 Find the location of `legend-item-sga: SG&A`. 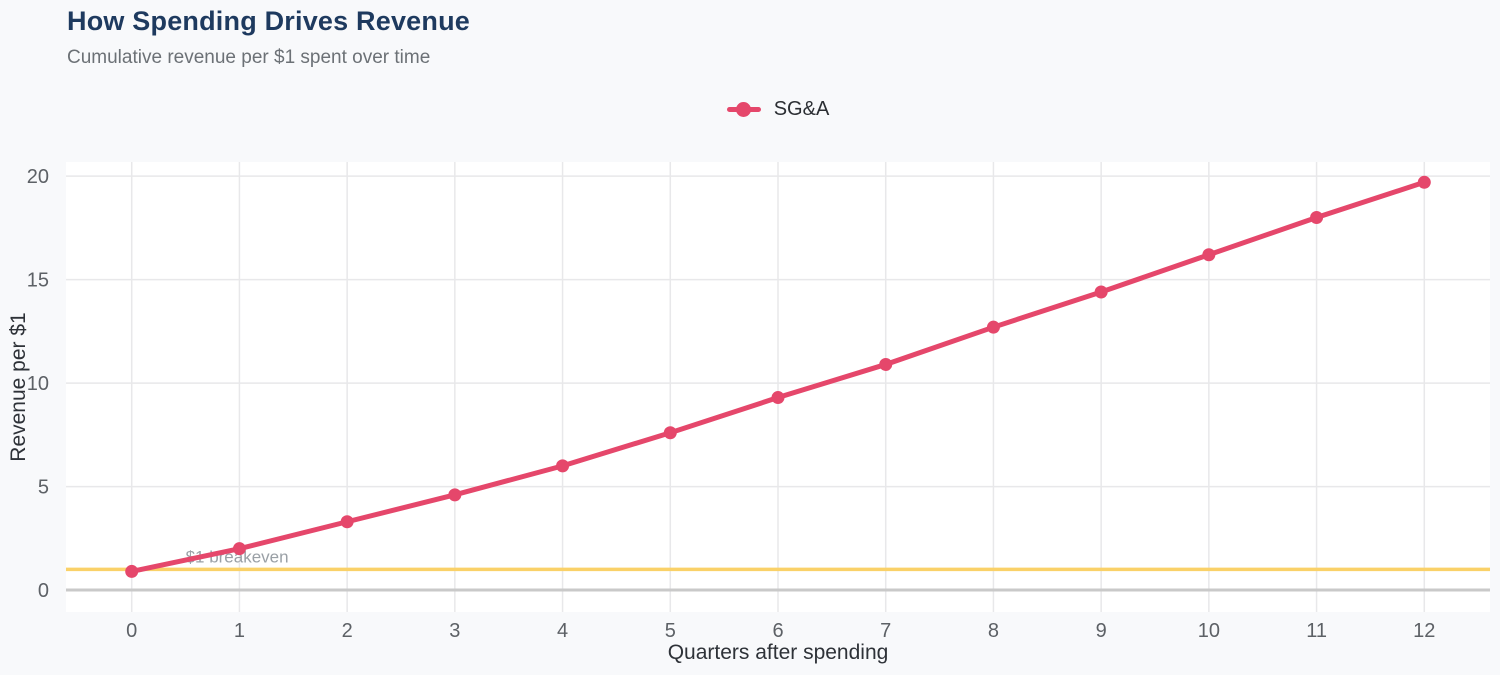

legend-item-sga: SG&A is located at coordinates (778, 109).